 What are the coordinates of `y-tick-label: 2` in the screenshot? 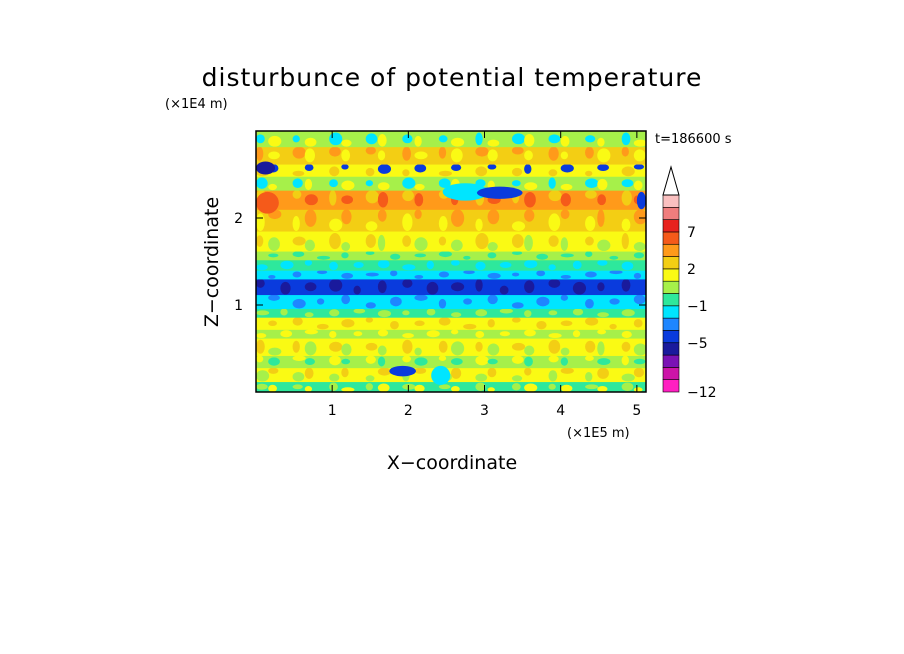 It's located at (238, 219).